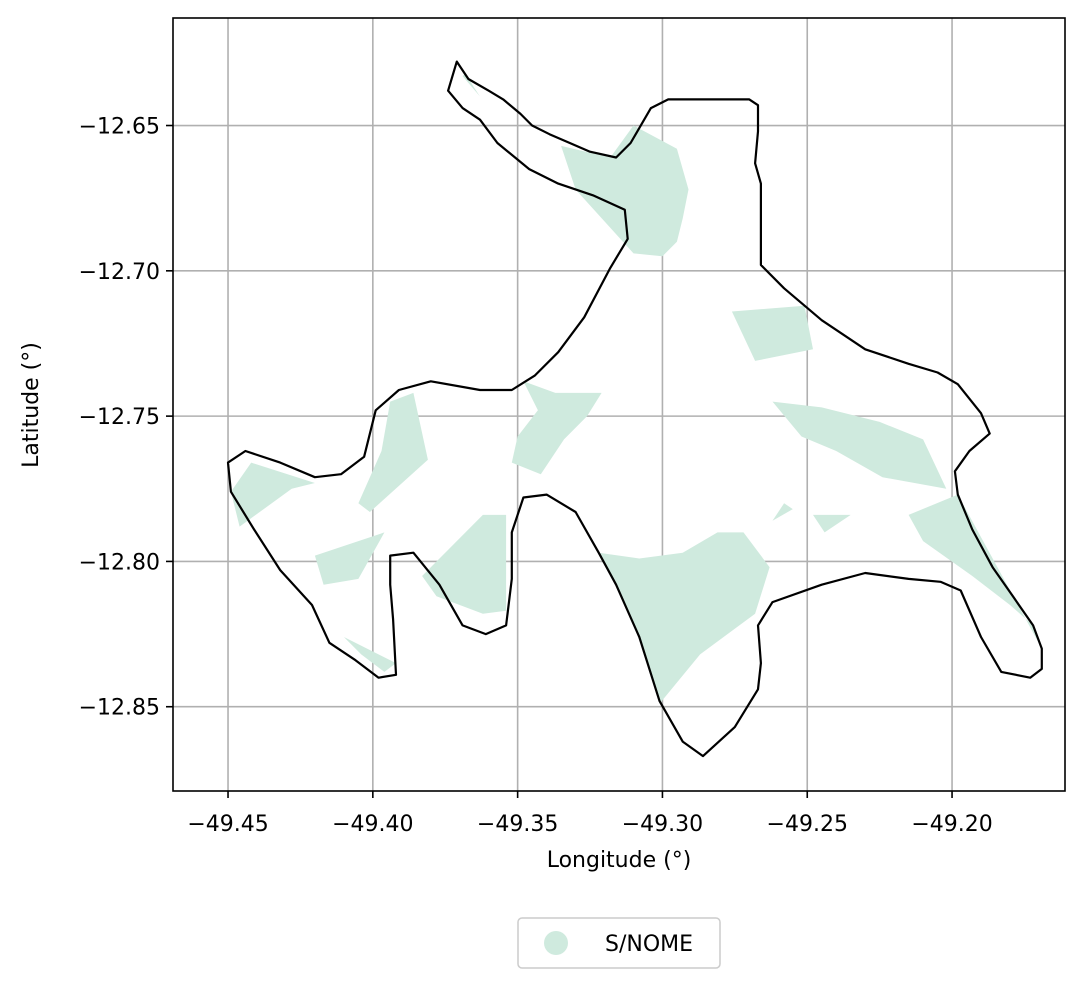 The width and height of the screenshot is (1085, 988). Describe the element at coordinates (119, 708) in the screenshot. I see `y-tick-label: −12.85` at that location.